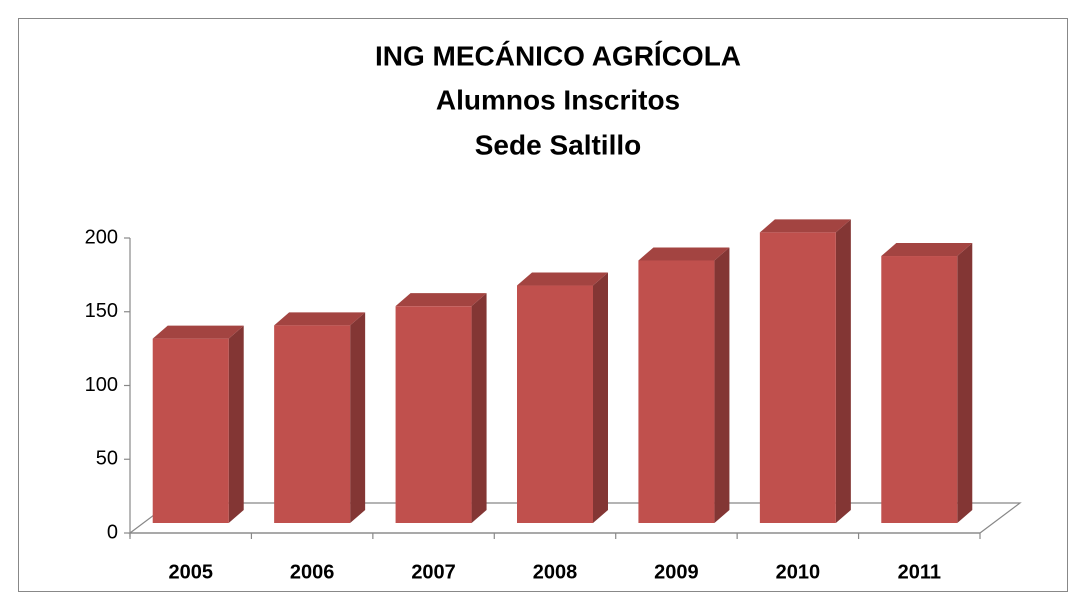 This screenshot has height=602, width=1086. What do you see at coordinates (112, 532) in the screenshot?
I see `y-tick-label: 0` at bounding box center [112, 532].